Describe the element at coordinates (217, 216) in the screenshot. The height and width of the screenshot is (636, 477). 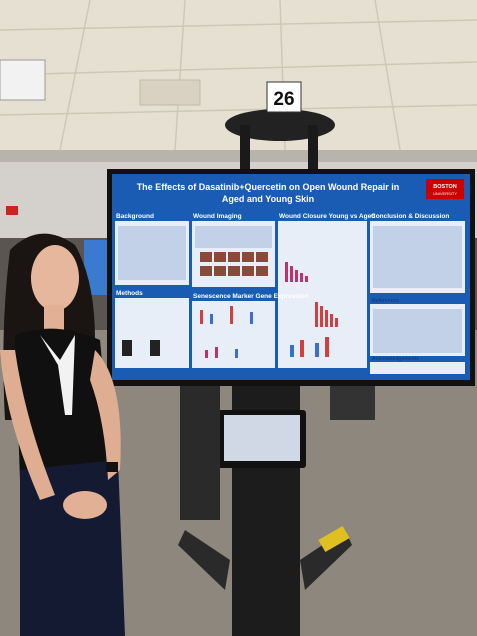
I see `section-header: Wound Imaging` at that location.